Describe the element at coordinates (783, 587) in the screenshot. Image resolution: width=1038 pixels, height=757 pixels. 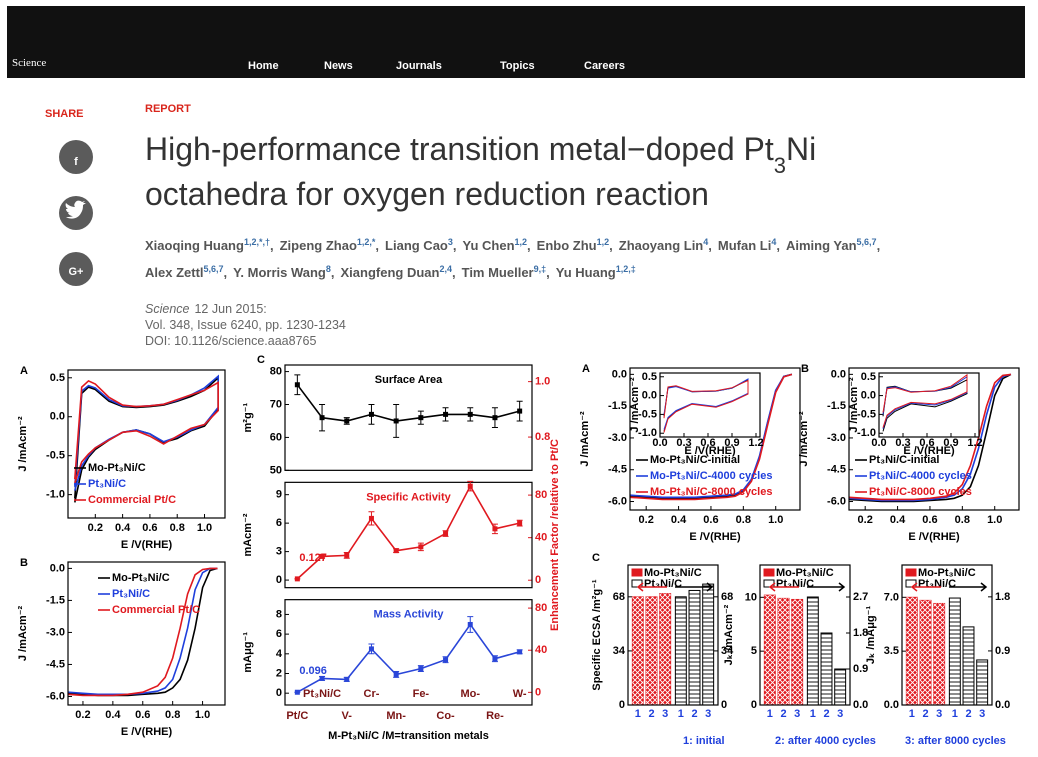
I see `axis-arrow` at that location.